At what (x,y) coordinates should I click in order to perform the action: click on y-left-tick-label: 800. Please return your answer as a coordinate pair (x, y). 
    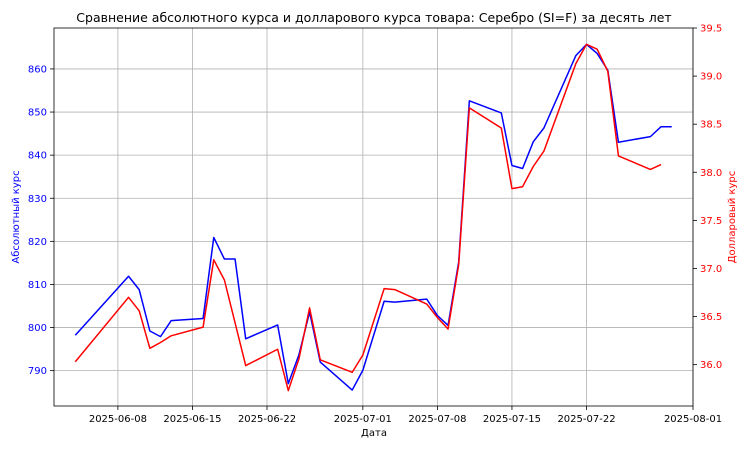
    Looking at the image, I should click on (37, 328).